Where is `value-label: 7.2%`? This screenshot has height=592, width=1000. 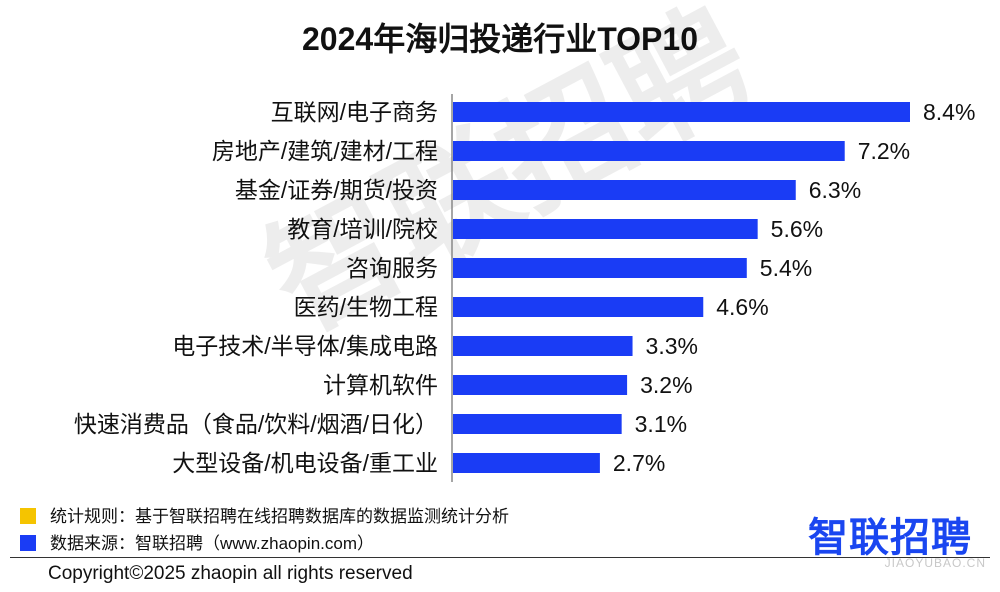
value-label: 7.2% is located at coordinates (884, 151).